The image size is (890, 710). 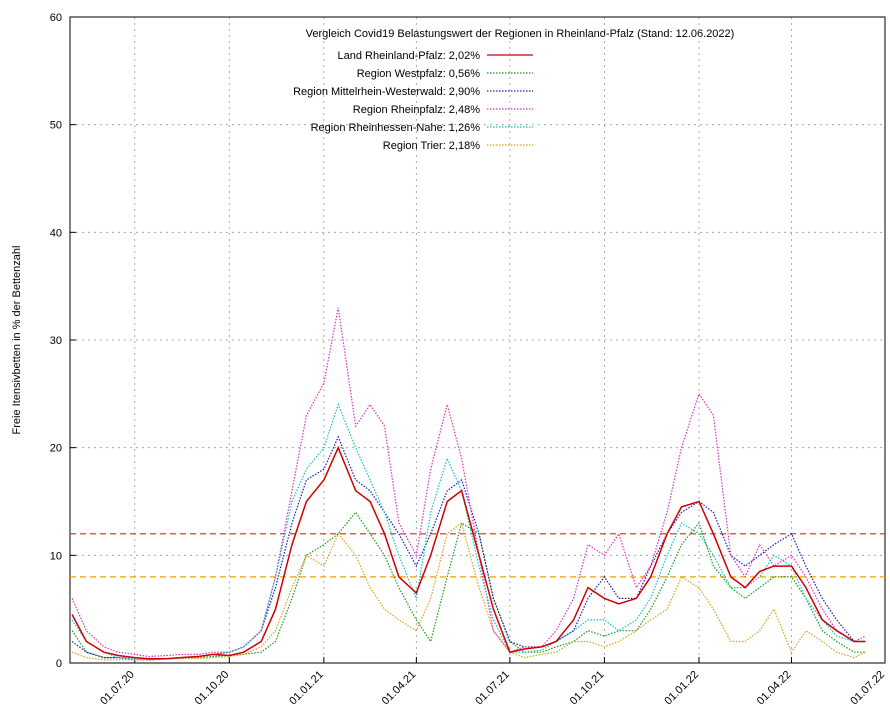 What do you see at coordinates (416, 110) in the screenshot?
I see `legend-label: Region Rheinpfalz: 2,48%` at bounding box center [416, 110].